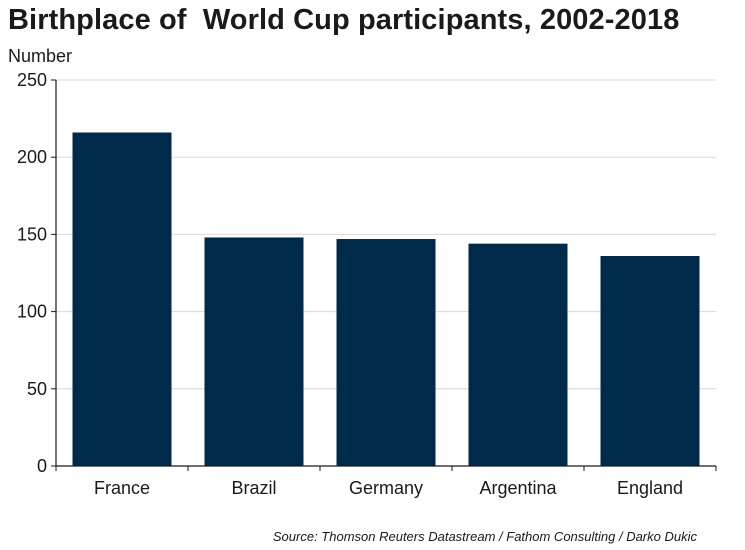 This screenshot has width=745, height=550. I want to click on x-tick-label: Argentina, so click(518, 488).